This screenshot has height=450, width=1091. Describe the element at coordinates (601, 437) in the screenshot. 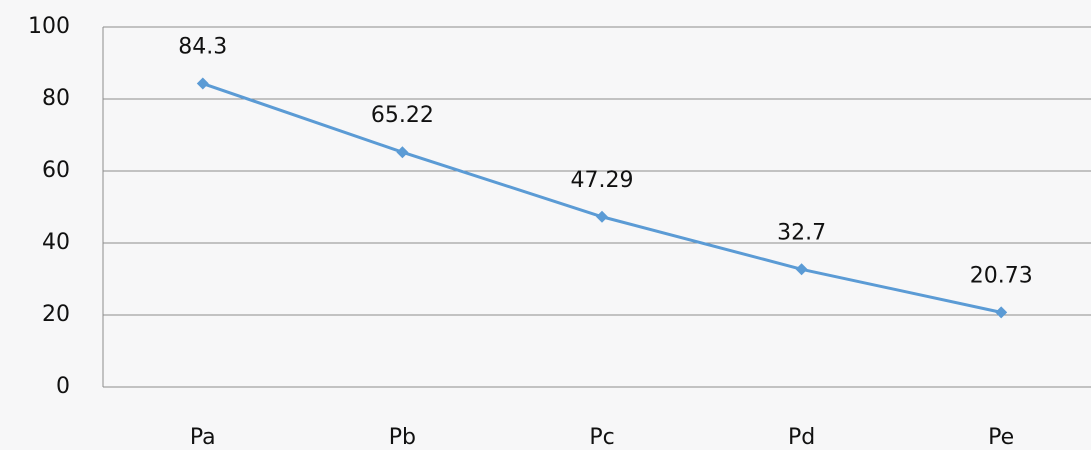

I see `x-tick-label: Pc` at that location.